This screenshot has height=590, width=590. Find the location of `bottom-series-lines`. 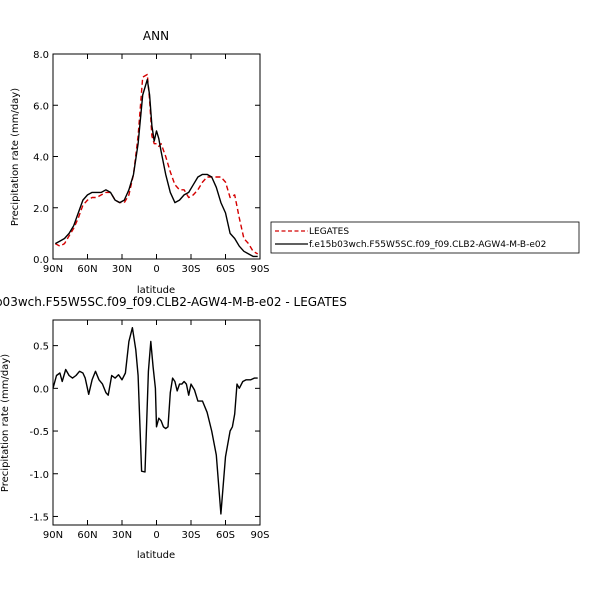

bottom-series-lines is located at coordinates (155, 421).